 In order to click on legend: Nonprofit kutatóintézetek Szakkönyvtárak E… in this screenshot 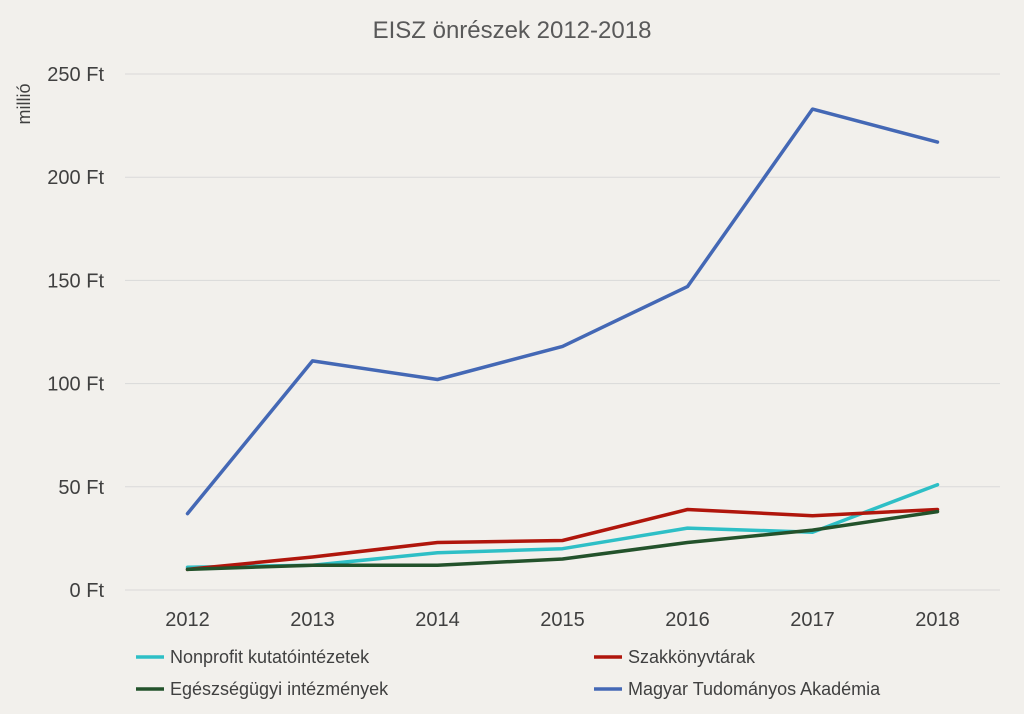, I will do `click(508, 673)`.